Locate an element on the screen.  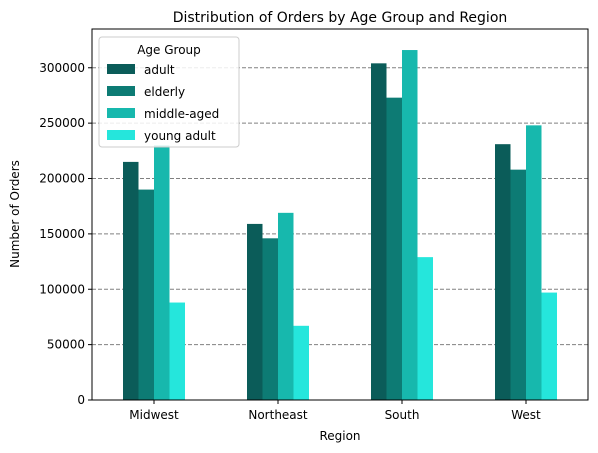
bar-elderly-midwest is located at coordinates (146, 294).